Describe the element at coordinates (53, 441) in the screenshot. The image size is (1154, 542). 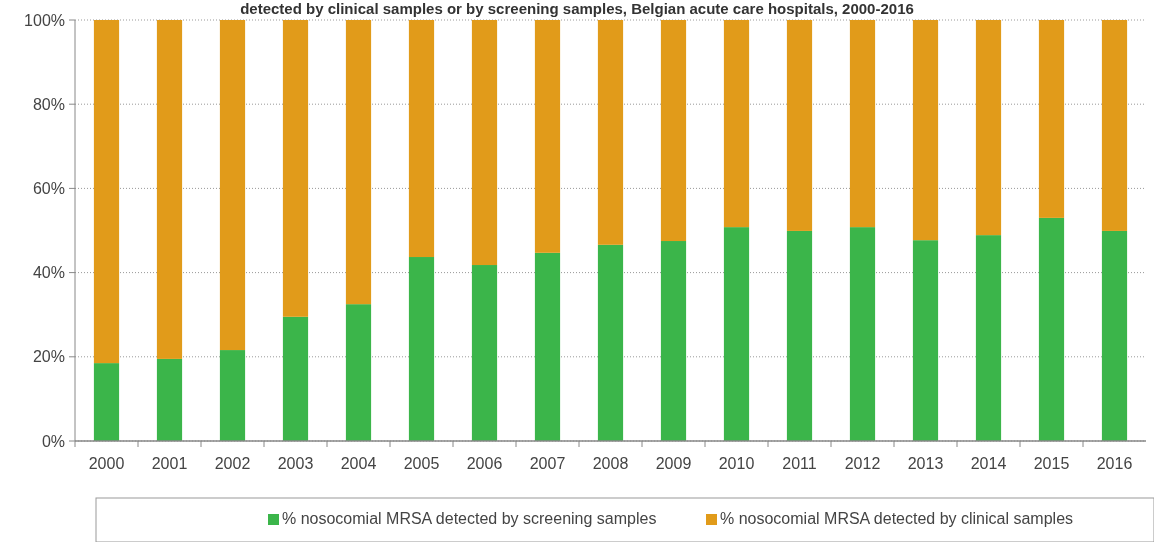
I see `y-tick-label: 0%` at that location.